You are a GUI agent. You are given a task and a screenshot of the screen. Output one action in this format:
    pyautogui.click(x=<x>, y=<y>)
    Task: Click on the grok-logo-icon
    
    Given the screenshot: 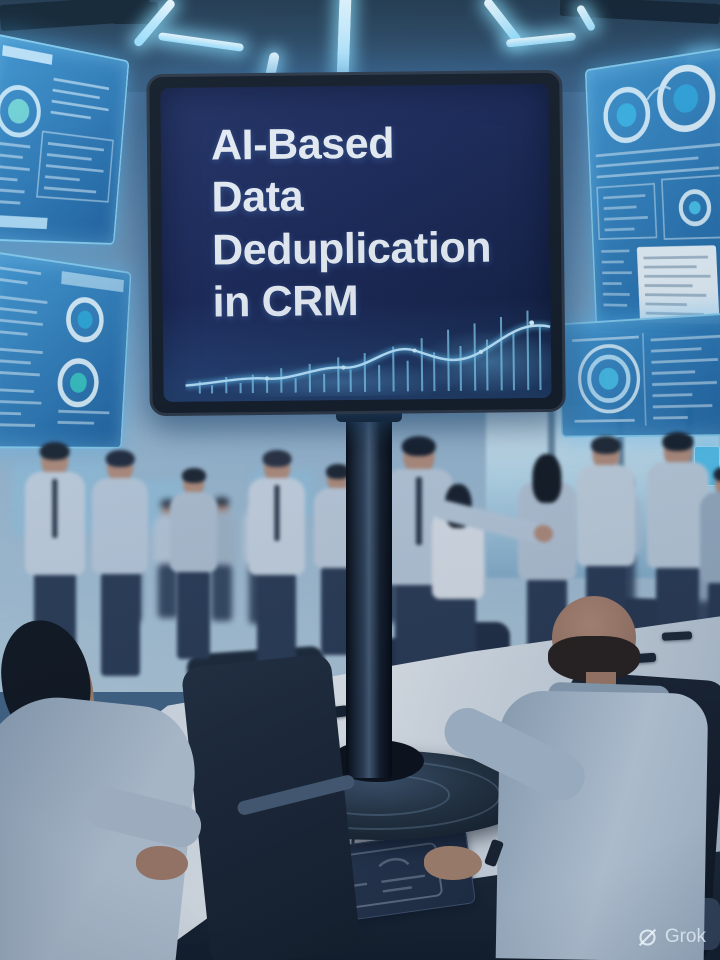 What is the action you would take?
    pyautogui.click(x=647, y=937)
    